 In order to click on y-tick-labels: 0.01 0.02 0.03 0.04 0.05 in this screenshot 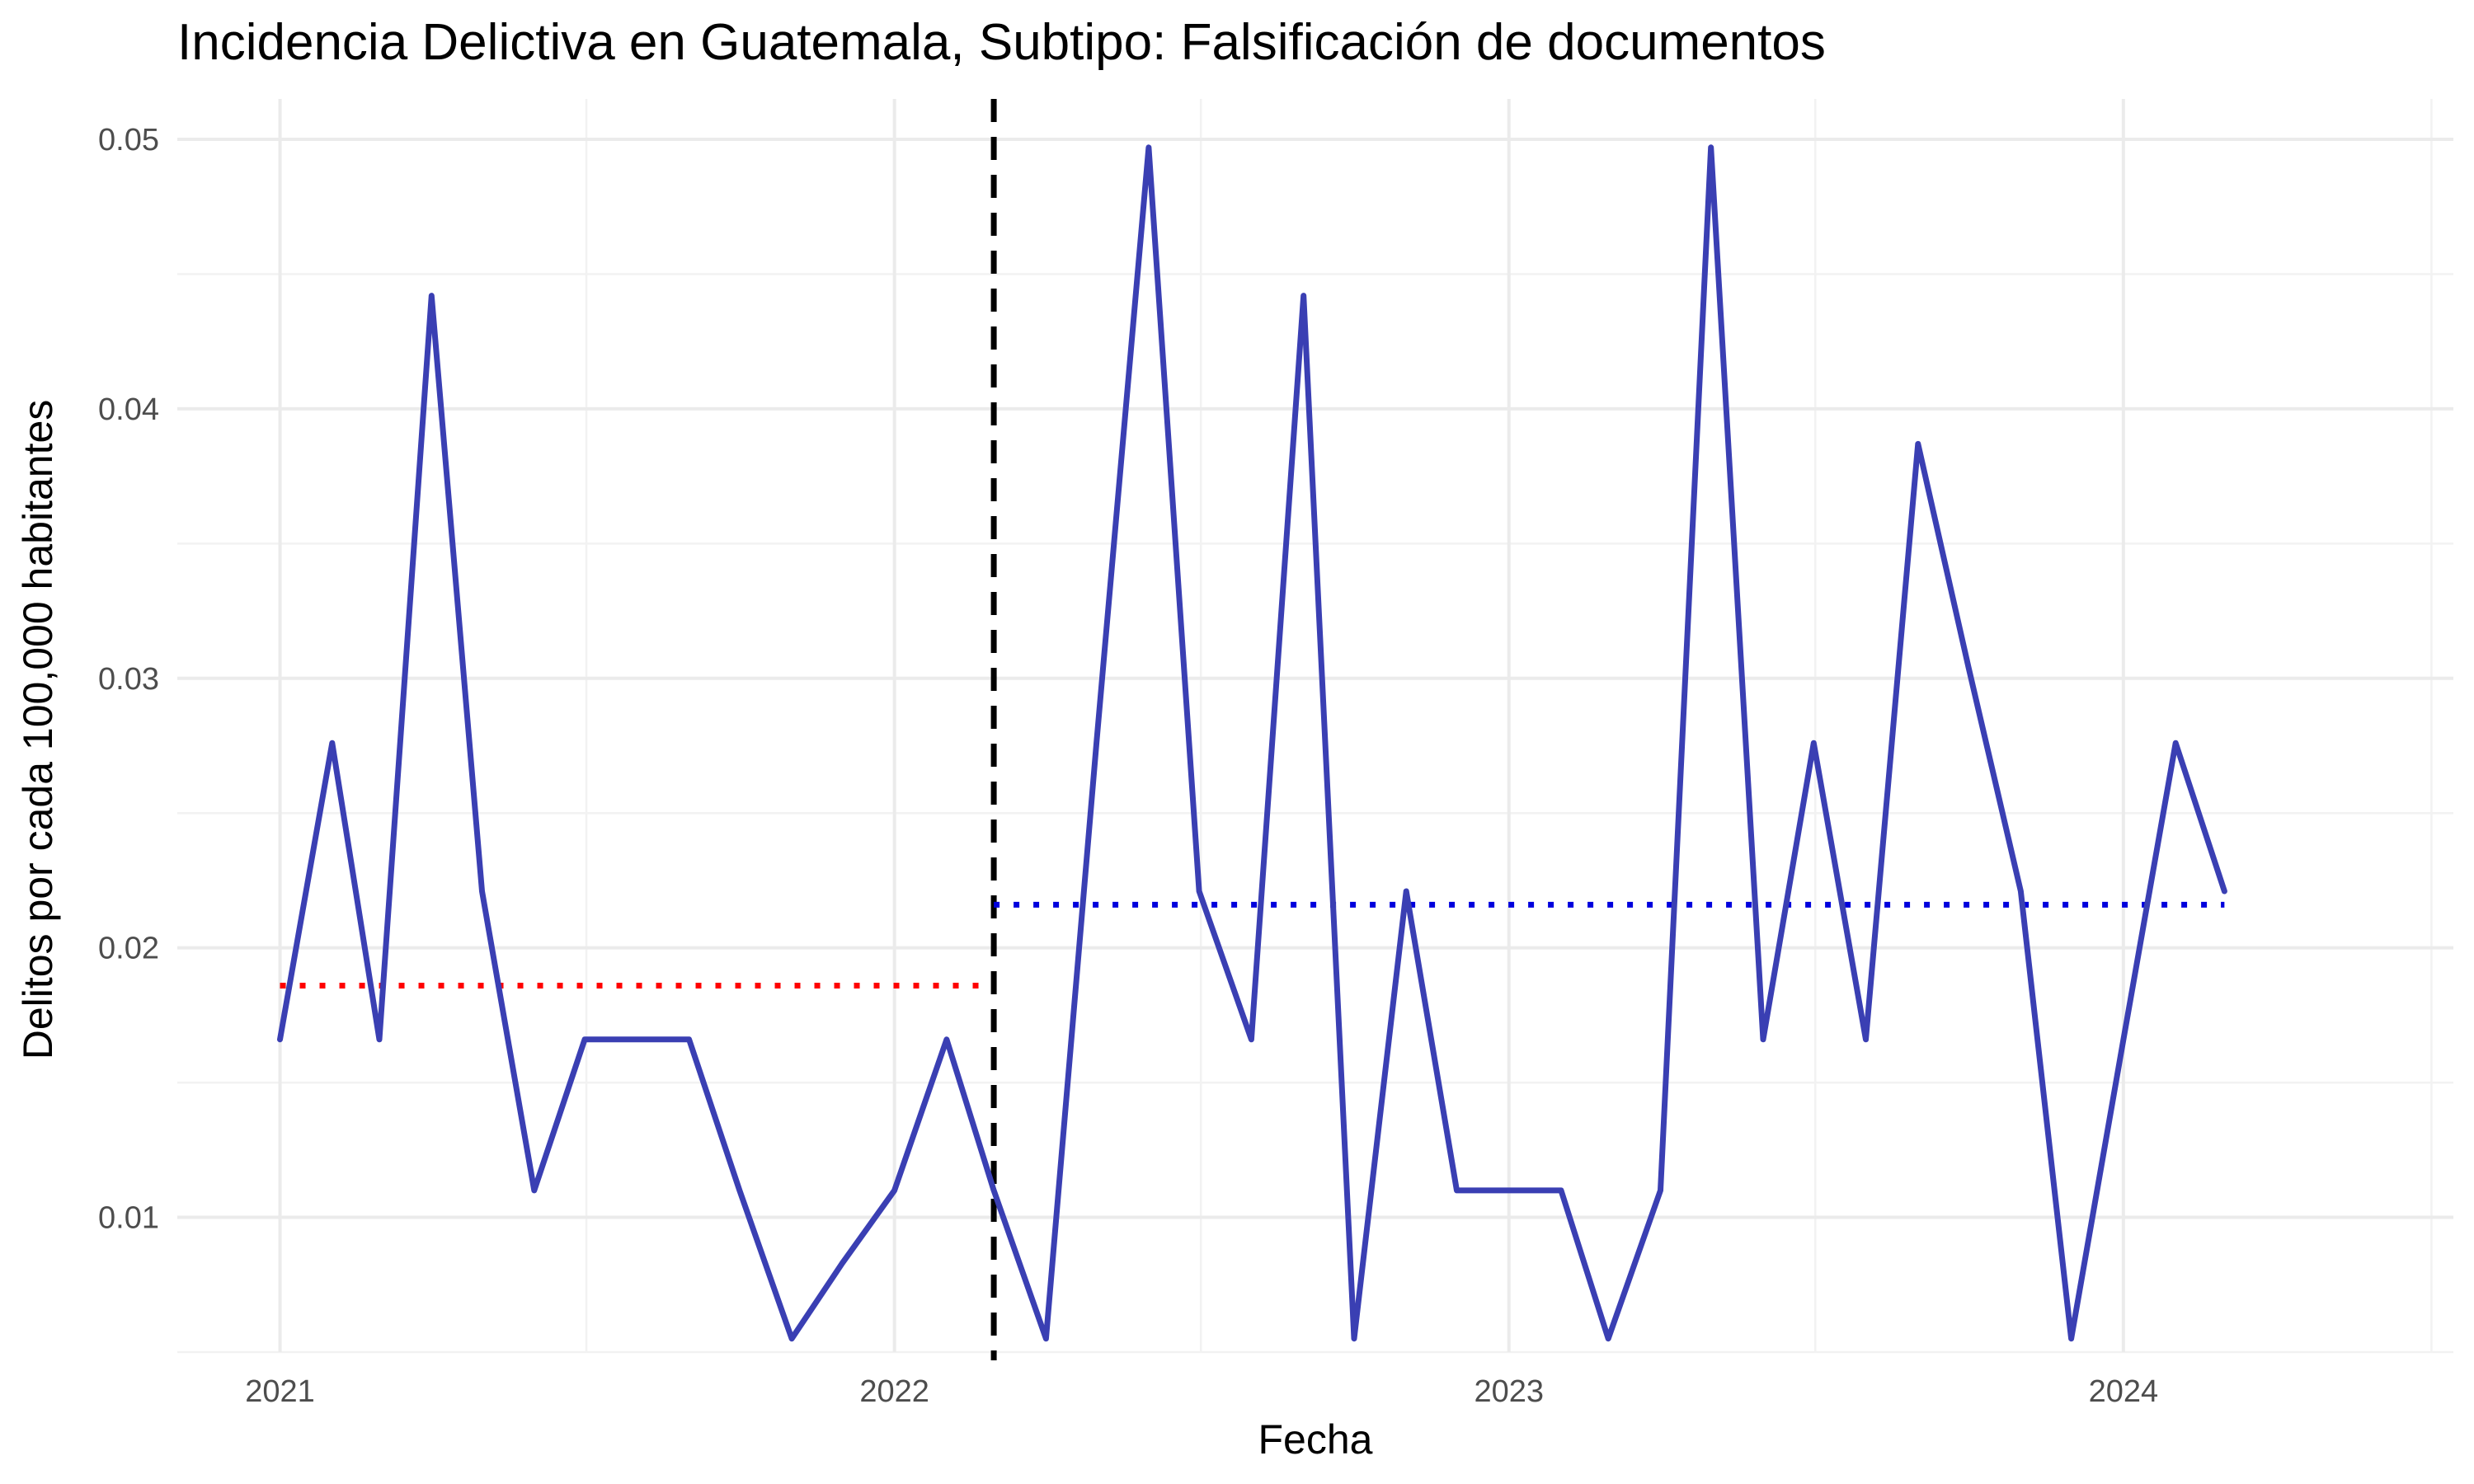, I will do `click(128, 679)`.